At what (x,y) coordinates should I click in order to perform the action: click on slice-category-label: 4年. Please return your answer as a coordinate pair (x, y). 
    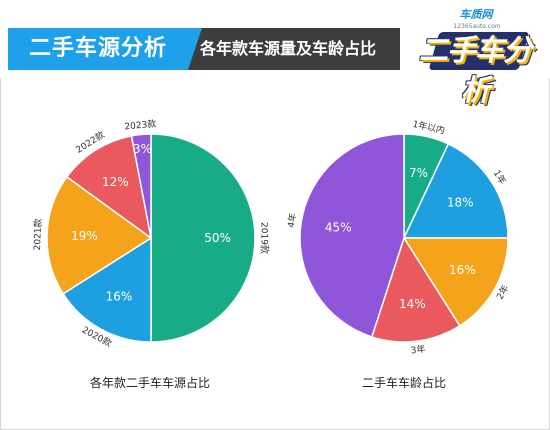
    Looking at the image, I should click on (292, 220).